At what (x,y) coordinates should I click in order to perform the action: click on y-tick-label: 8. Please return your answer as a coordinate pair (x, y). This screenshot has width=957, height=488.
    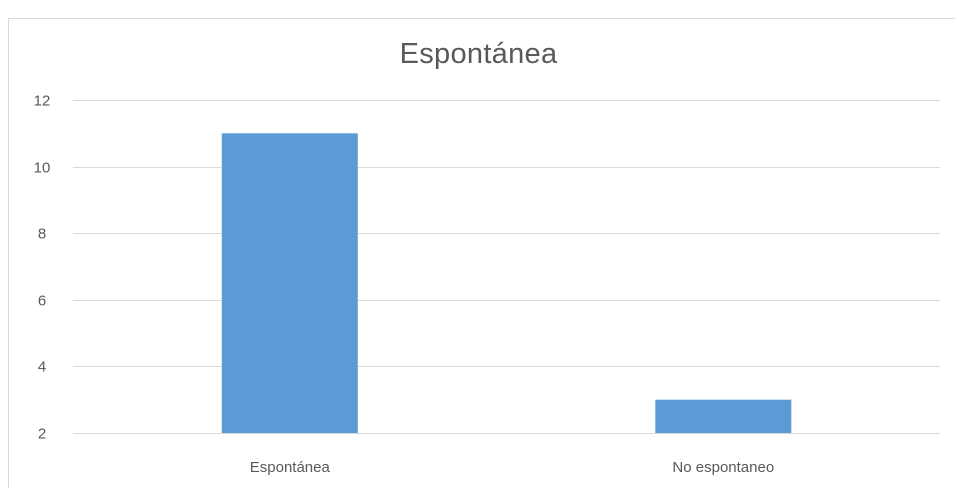
    Looking at the image, I should click on (42, 234).